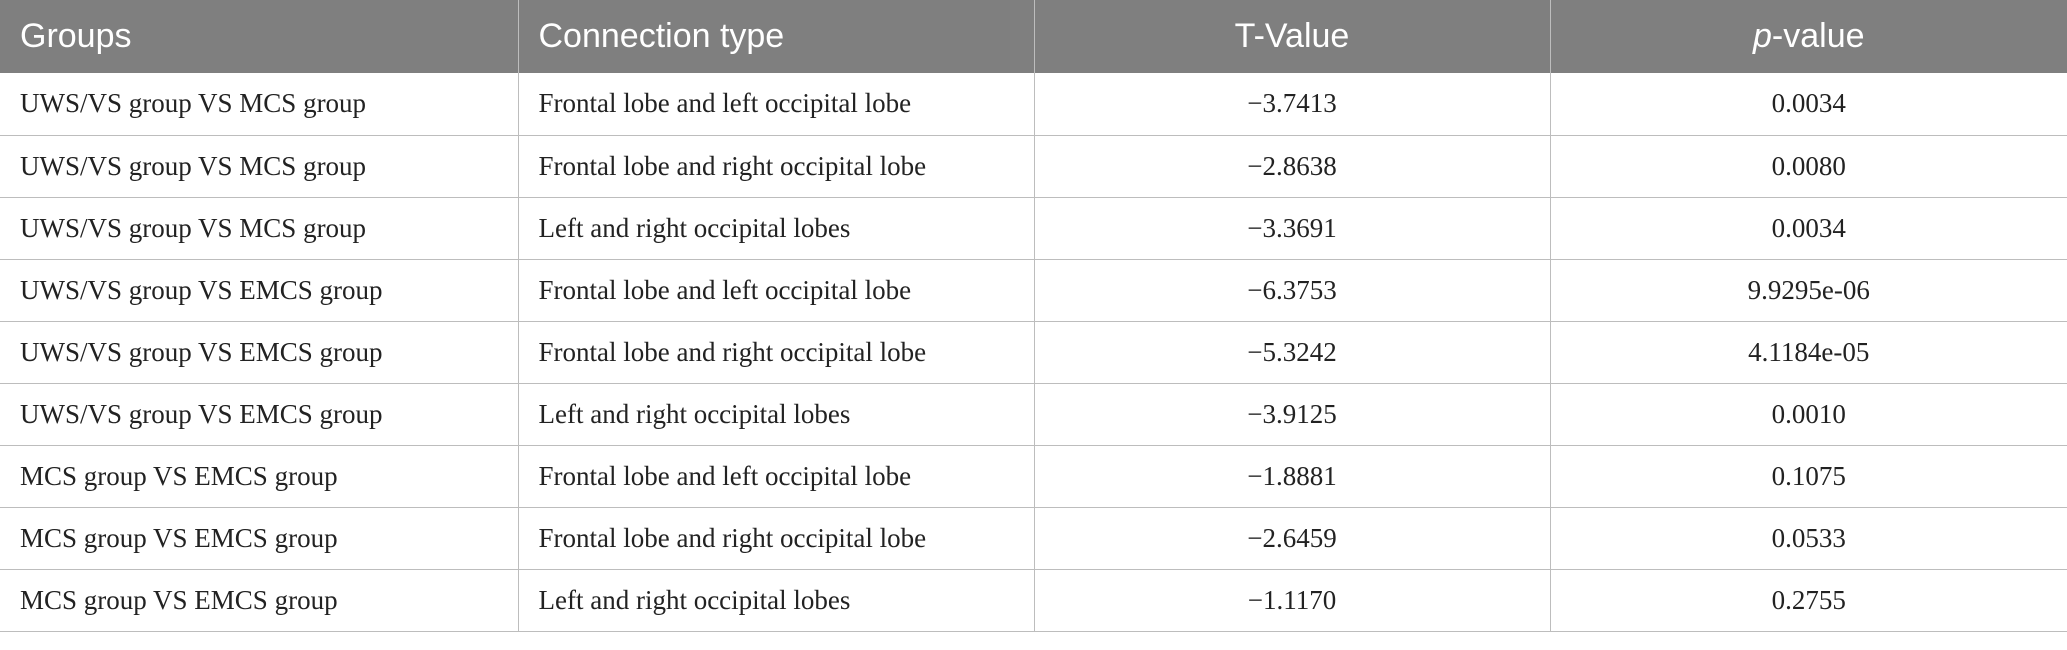  What do you see at coordinates (1808, 538) in the screenshot?
I see `cell-p-value: 0.0533` at bounding box center [1808, 538].